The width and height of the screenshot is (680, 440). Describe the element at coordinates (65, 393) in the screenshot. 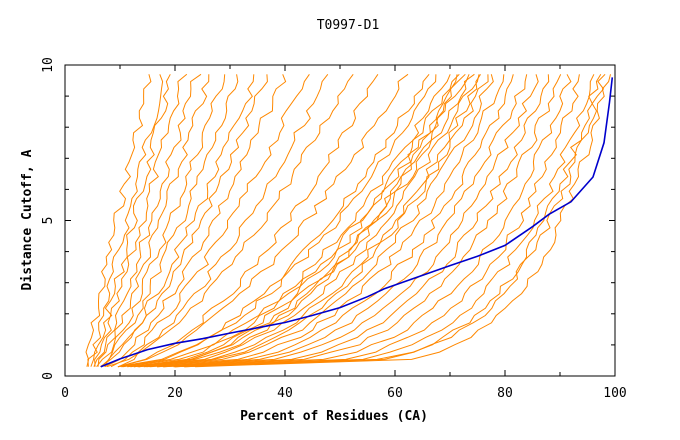

I see `x-tick-label-0: 0` at that location.